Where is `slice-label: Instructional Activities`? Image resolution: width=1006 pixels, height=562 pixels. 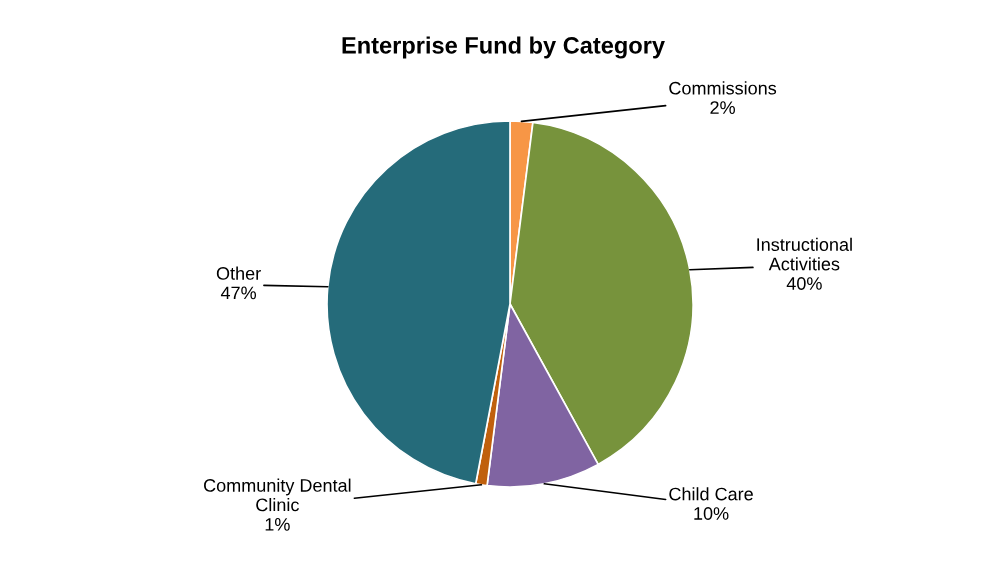
slice-label: Instructional Activities is located at coordinates (804, 254).